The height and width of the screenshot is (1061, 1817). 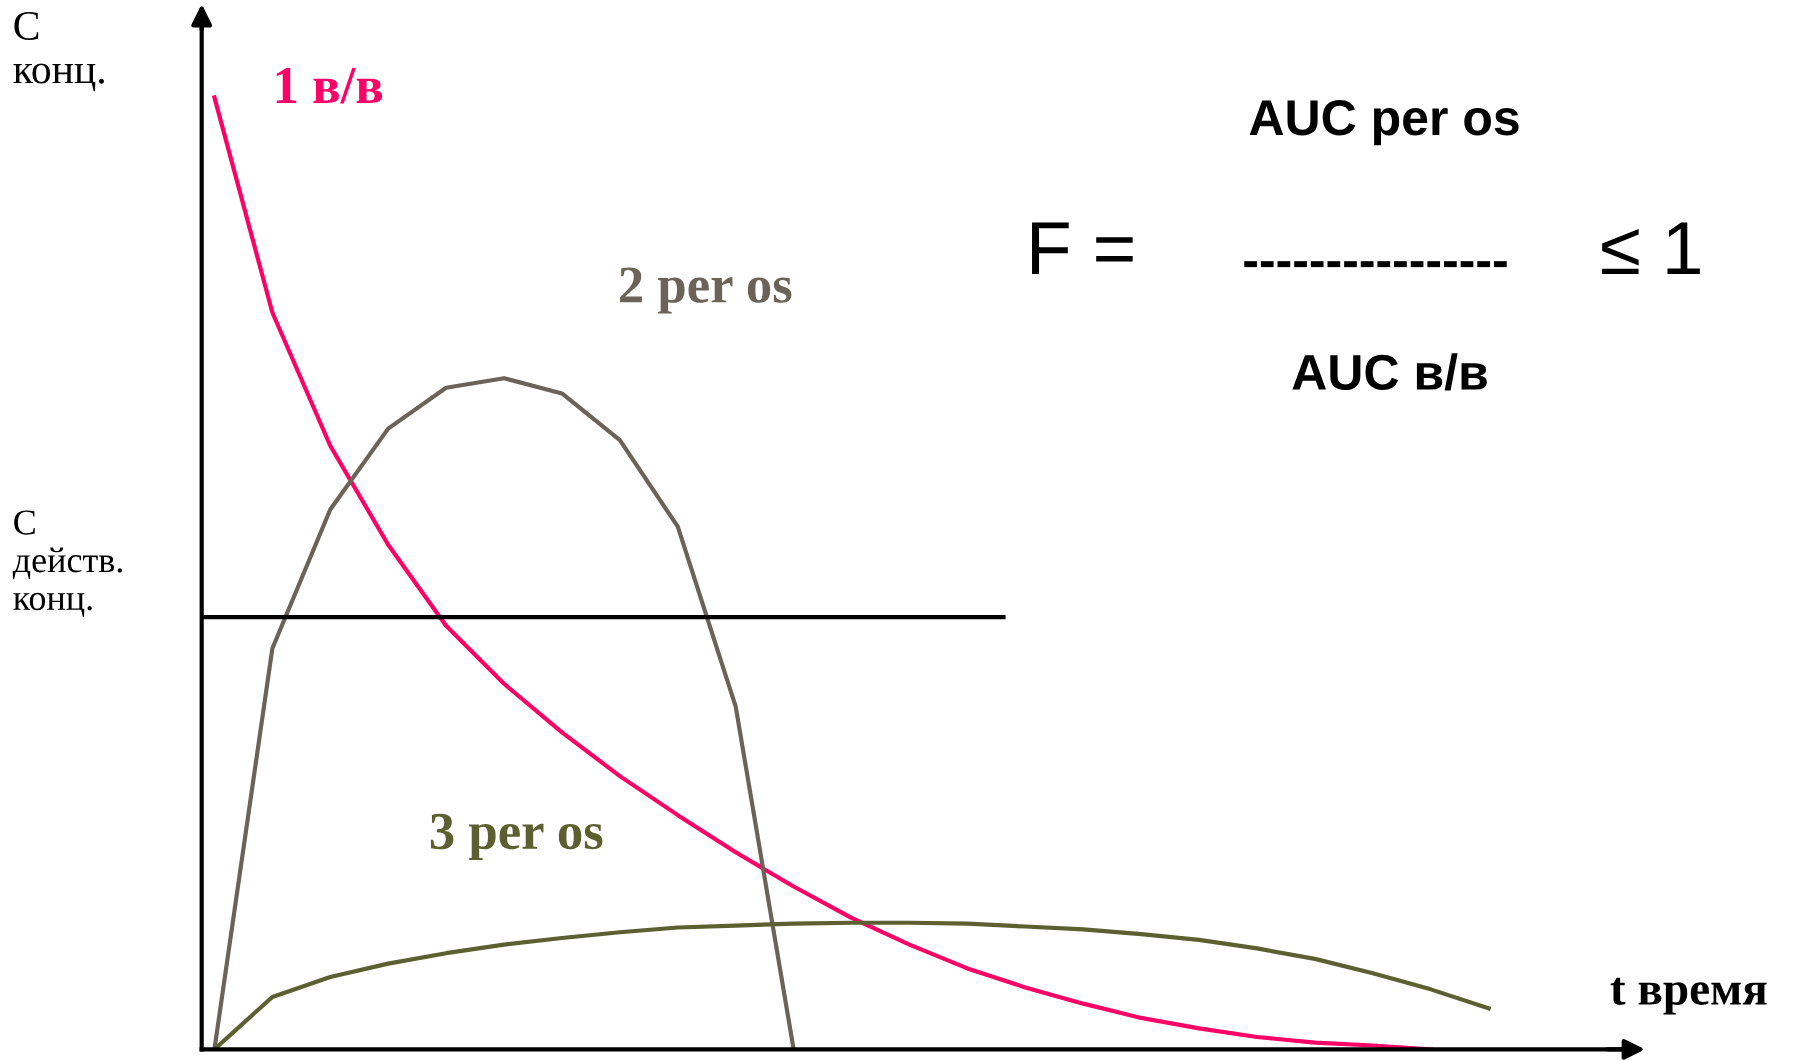 What do you see at coordinates (706, 290) in the screenshot?
I see `series-label: 2 per os` at bounding box center [706, 290].